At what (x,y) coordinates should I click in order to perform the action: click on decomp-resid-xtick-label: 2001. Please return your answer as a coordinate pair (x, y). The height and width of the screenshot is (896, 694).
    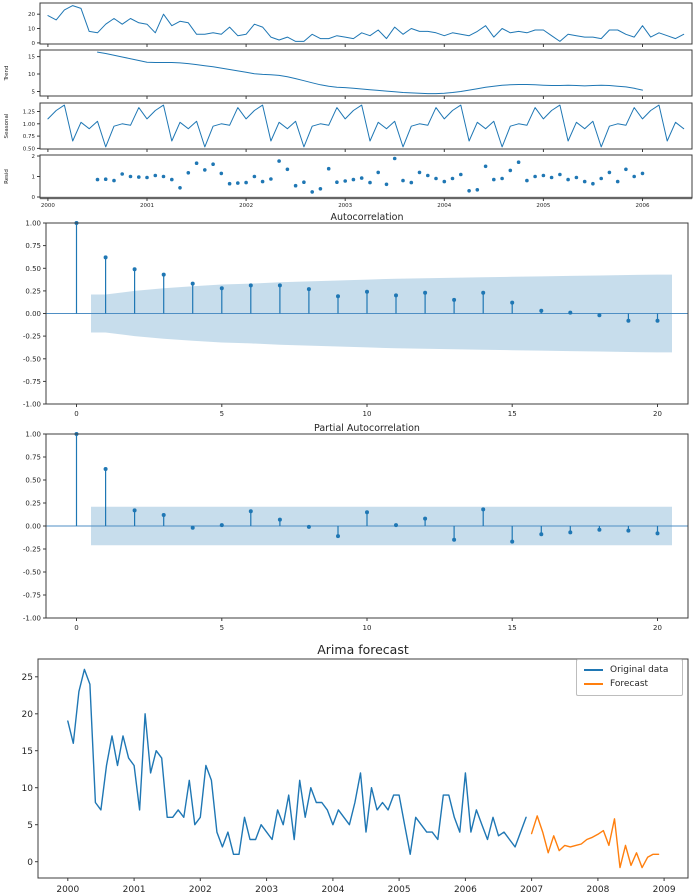
    Looking at the image, I should click on (147, 206).